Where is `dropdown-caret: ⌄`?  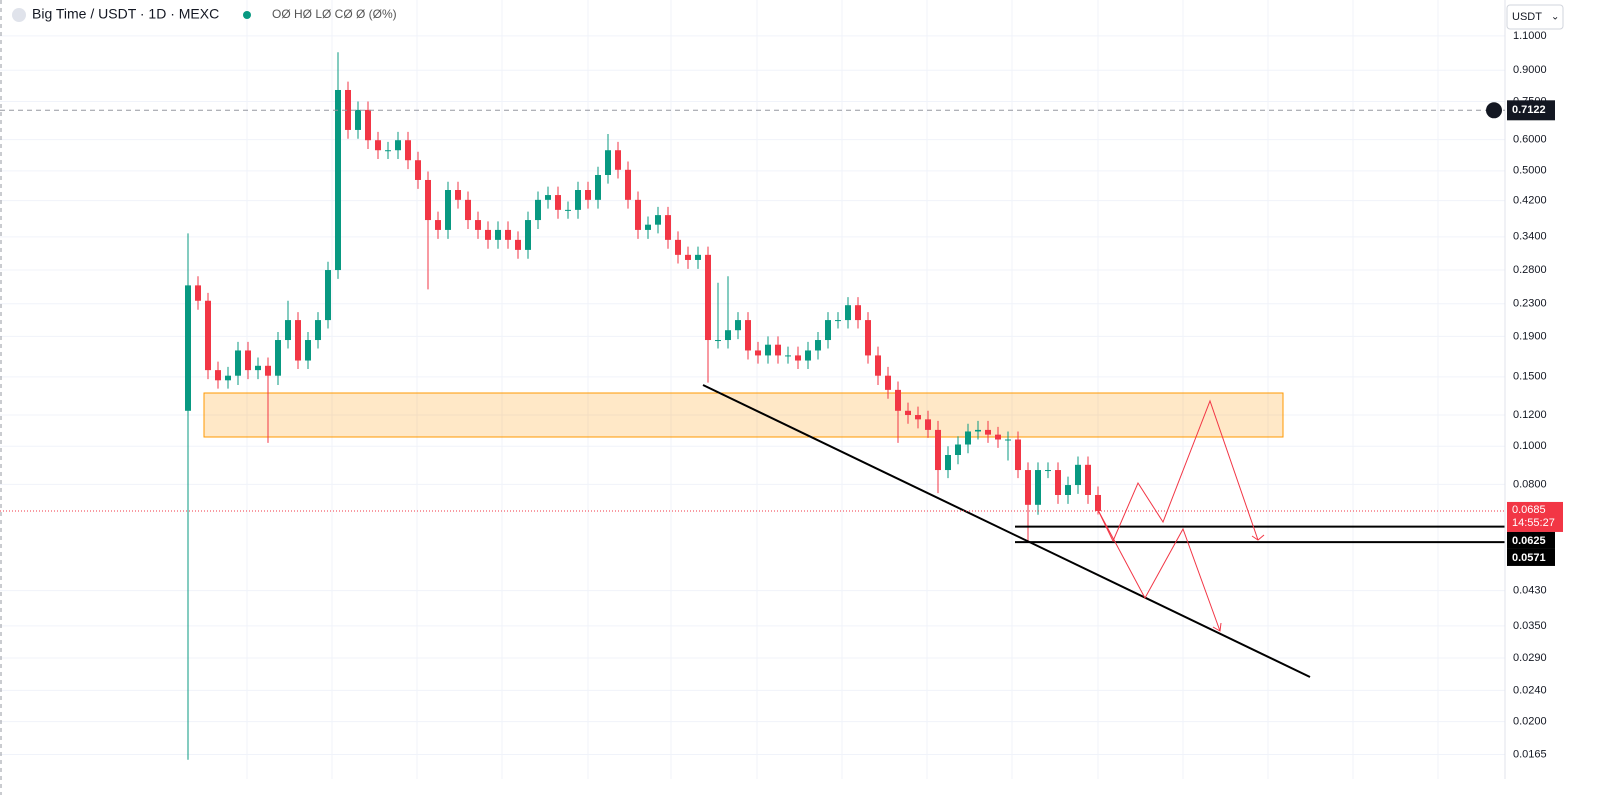 dropdown-caret: ⌄ is located at coordinates (1555, 17).